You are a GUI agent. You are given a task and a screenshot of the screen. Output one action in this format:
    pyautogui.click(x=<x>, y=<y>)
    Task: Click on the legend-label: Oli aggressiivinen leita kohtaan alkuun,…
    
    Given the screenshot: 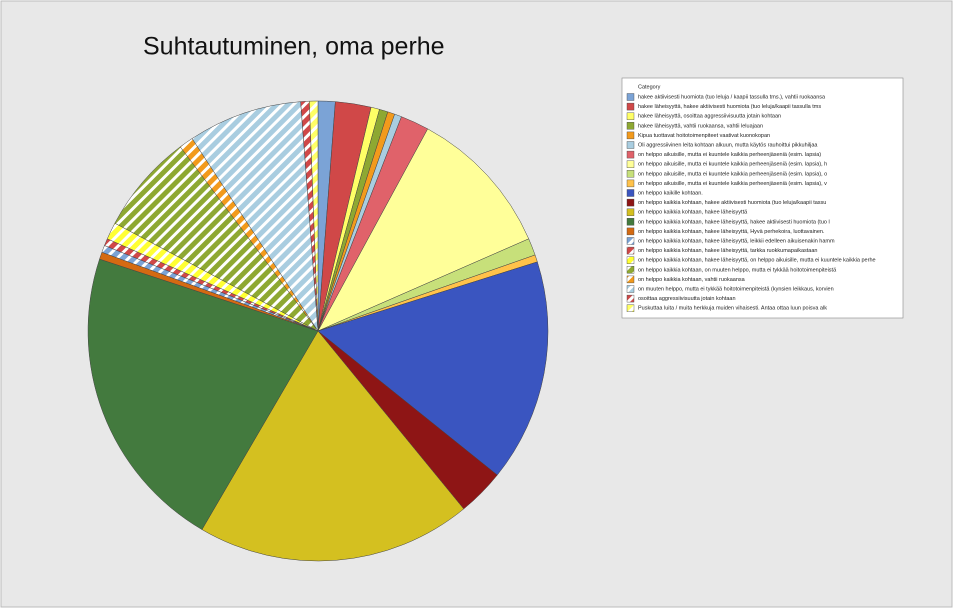 What is the action you would take?
    pyautogui.click(x=728, y=145)
    